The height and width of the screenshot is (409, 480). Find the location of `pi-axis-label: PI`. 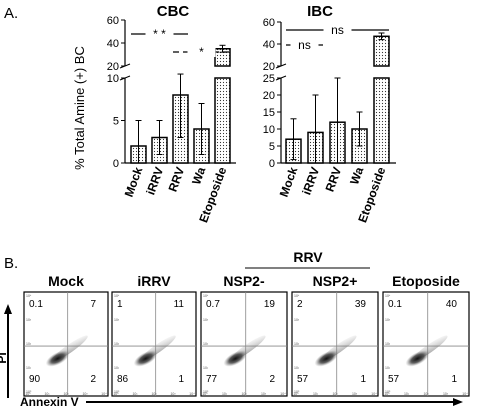

pi-axis-label: PI is located at coordinates (4, 357).